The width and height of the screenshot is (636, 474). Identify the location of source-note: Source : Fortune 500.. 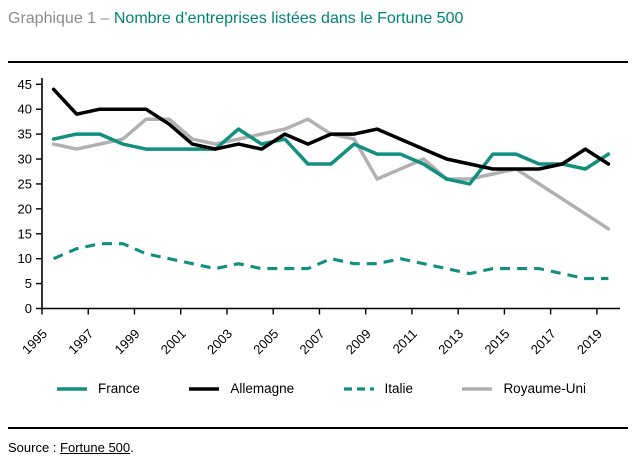
(71, 447).